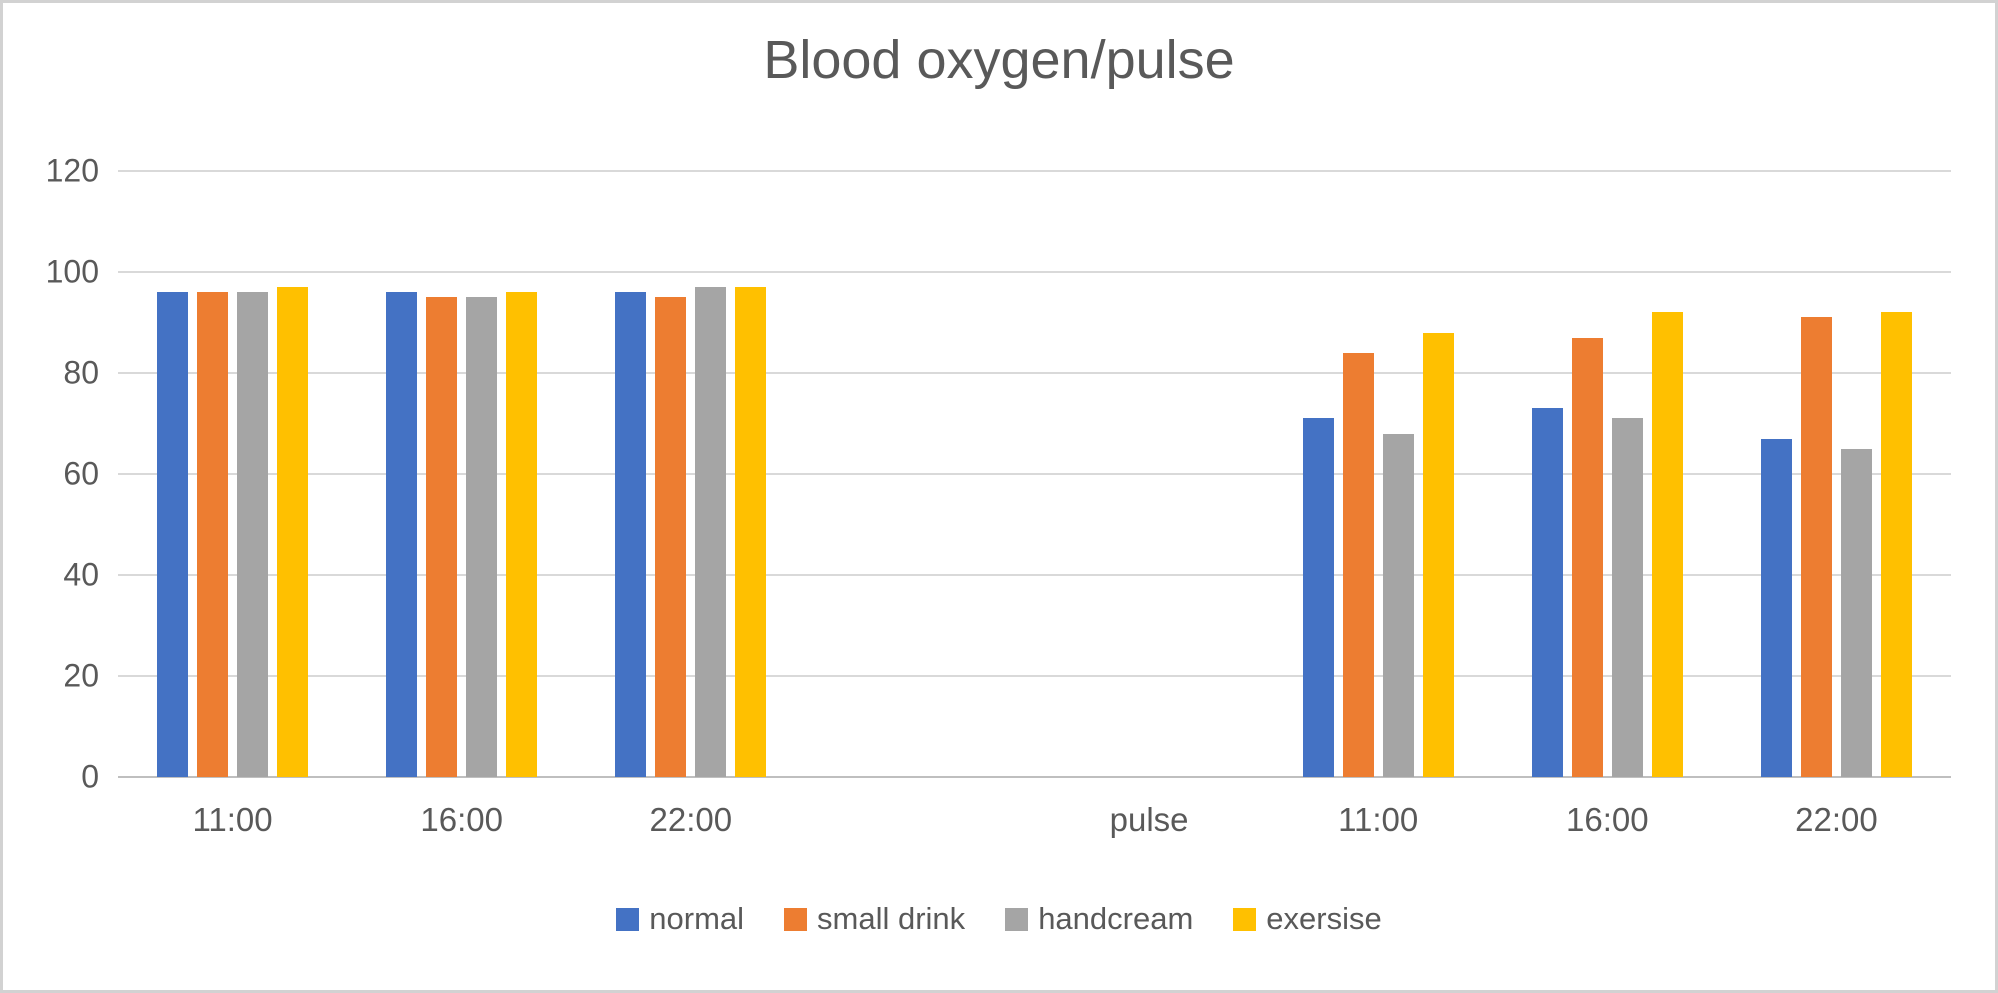 This screenshot has height=993, width=1998. I want to click on legend-label-small-drink: small drink, so click(891, 918).